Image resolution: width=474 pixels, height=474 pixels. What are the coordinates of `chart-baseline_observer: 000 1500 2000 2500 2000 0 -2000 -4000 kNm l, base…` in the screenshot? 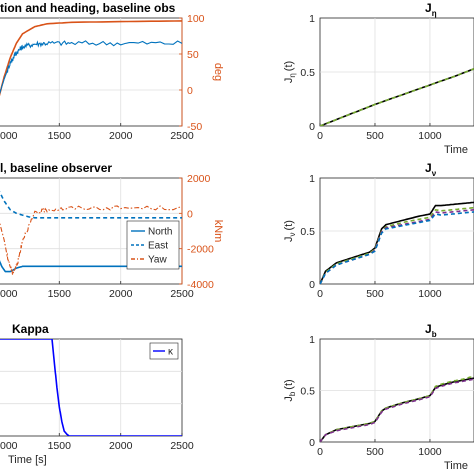 It's located at (112, 230).